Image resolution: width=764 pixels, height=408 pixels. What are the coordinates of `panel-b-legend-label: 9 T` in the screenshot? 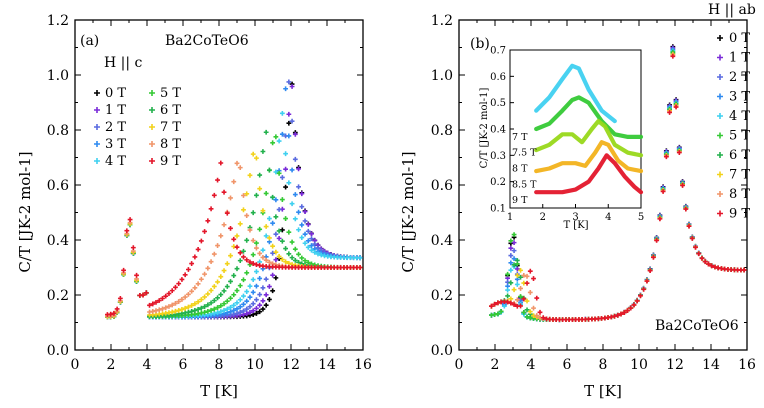 It's located at (739, 214).